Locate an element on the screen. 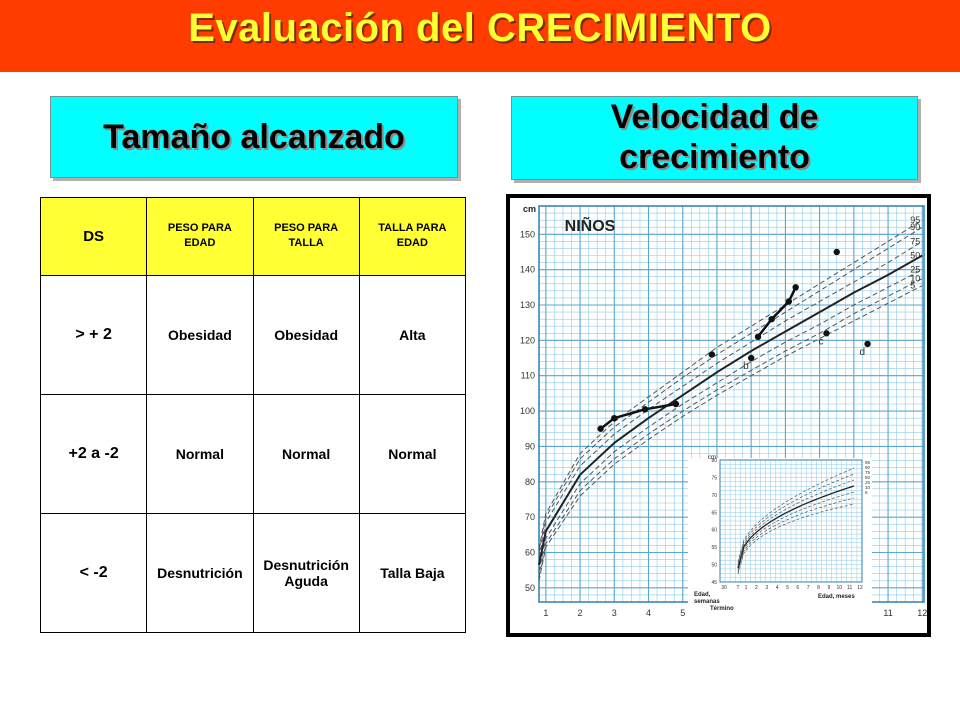 The image size is (960, 720). title-bar: Evaluación del CRECIMIENTO is located at coordinates (480, 36).